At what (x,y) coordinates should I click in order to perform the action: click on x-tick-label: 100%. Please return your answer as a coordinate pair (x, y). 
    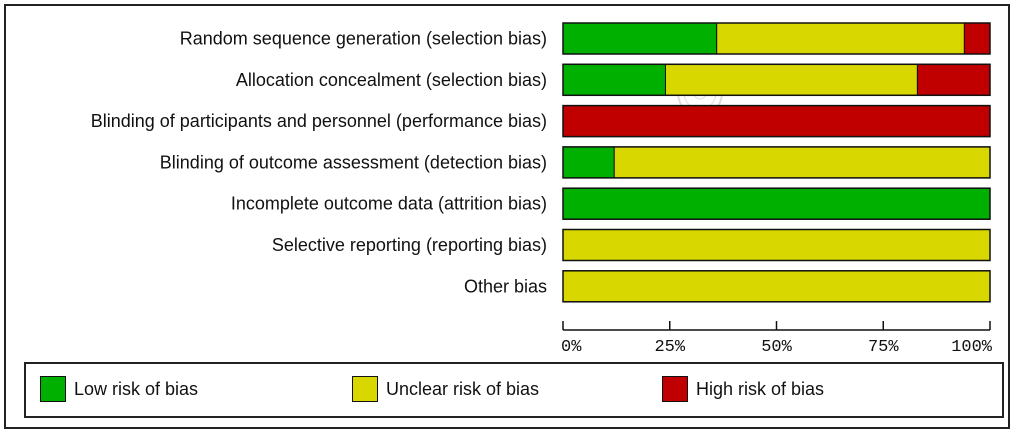
    Looking at the image, I should click on (972, 347).